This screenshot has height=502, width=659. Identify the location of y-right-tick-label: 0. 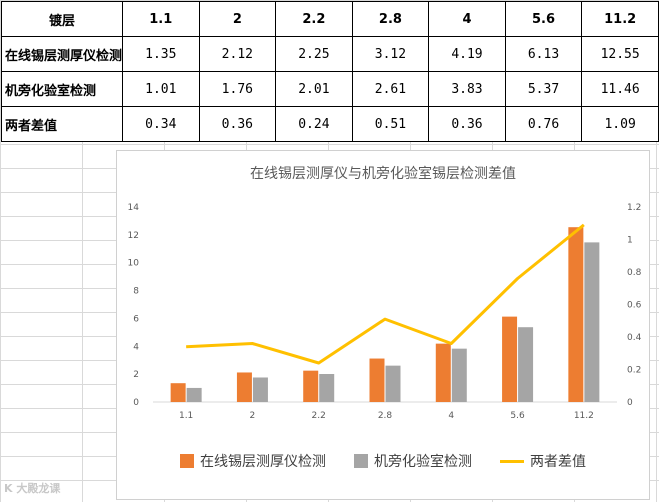
(630, 403).